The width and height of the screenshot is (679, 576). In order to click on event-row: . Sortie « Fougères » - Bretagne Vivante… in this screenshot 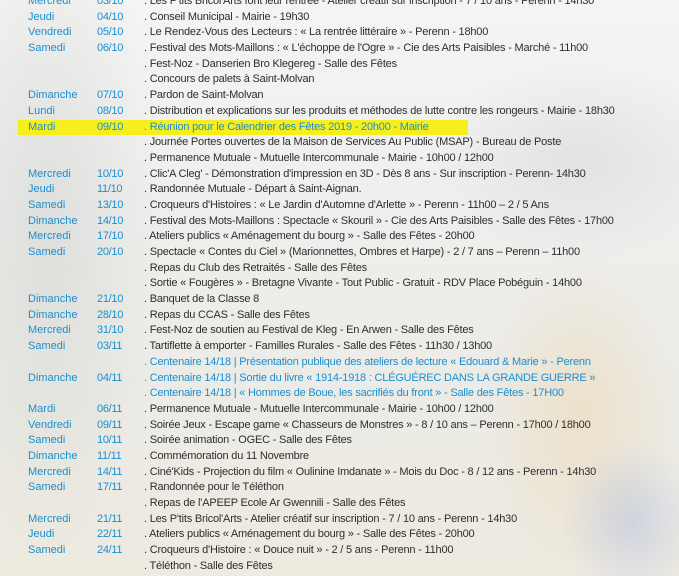, I will do `click(339, 284)`.